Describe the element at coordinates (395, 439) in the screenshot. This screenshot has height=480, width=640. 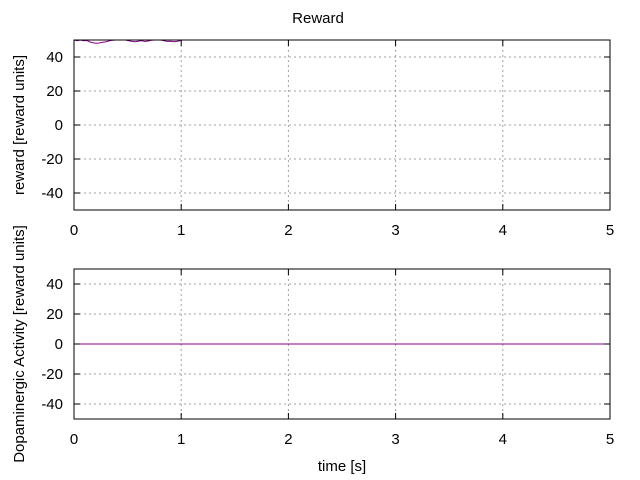
I see `dopamine-plot-x-tick-label: 3` at that location.